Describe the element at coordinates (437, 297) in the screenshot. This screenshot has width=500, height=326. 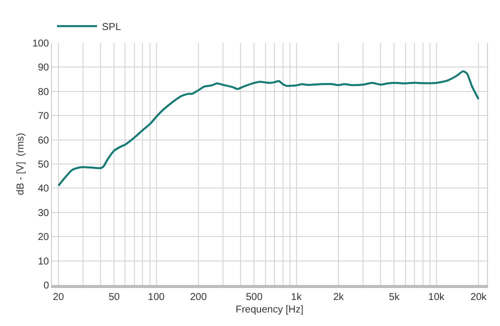
I see `x-tick-label: 10k` at that location.